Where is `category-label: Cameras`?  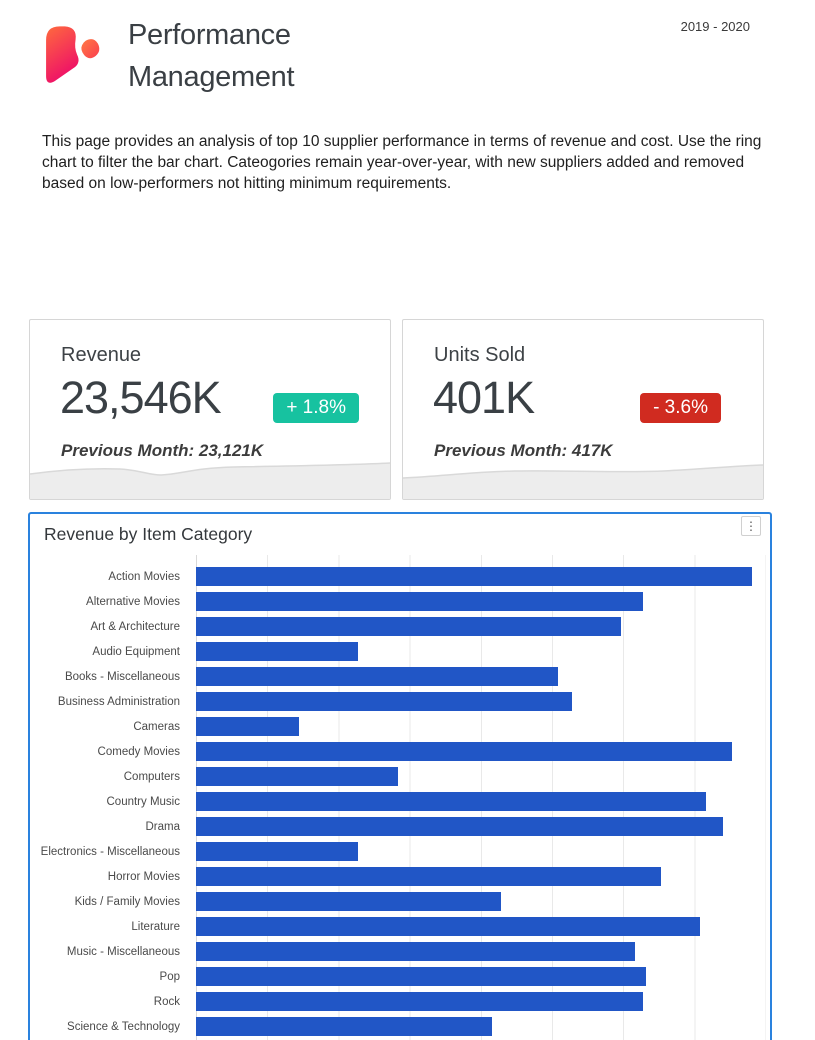 category-label: Cameras is located at coordinates (156, 726).